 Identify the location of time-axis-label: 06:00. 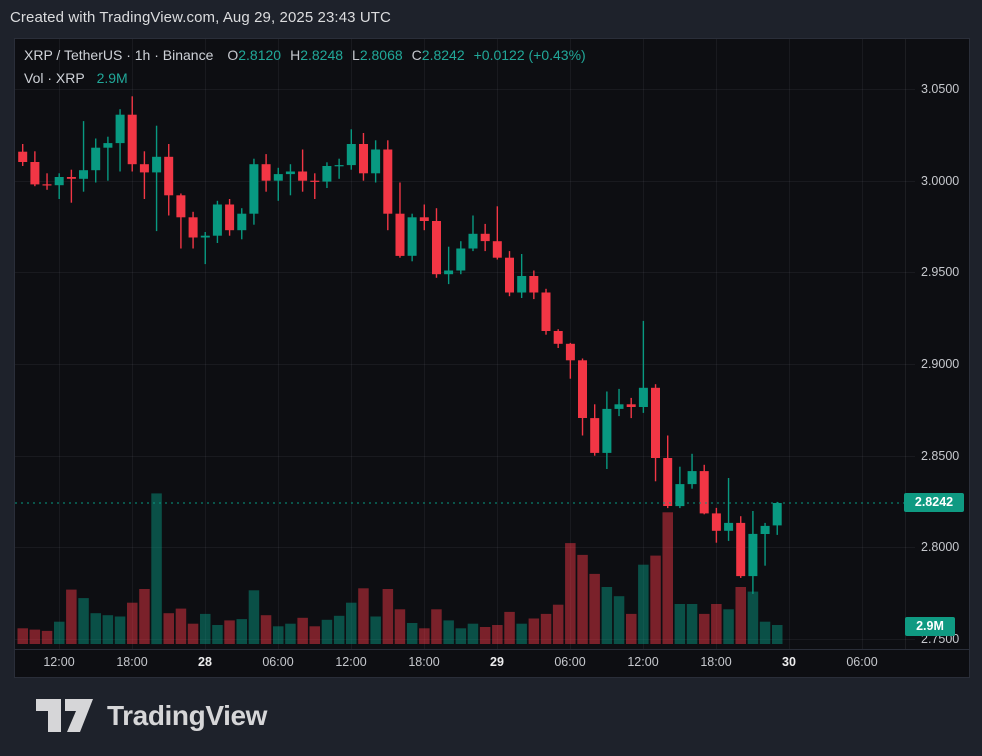
(278, 662).